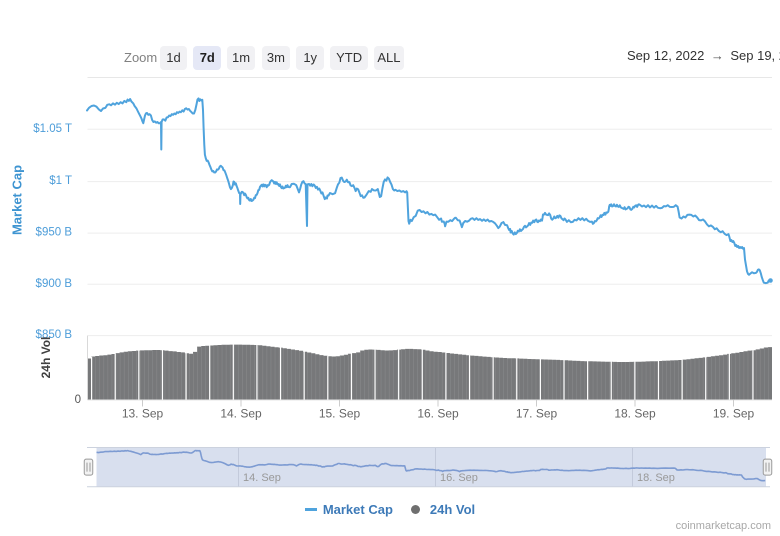  Describe the element at coordinates (78, 400) in the screenshot. I see `svg-text: 0` at that location.